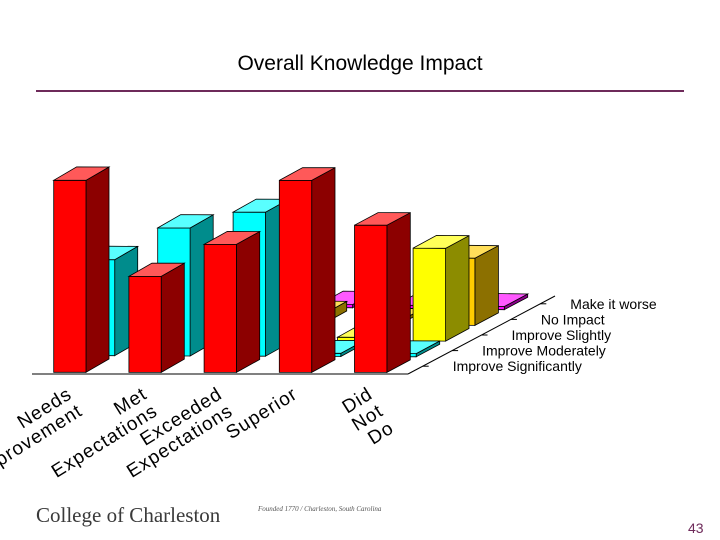 The width and height of the screenshot is (720, 540). I want to click on x-tick-label-3: Superior, so click(262, 414).